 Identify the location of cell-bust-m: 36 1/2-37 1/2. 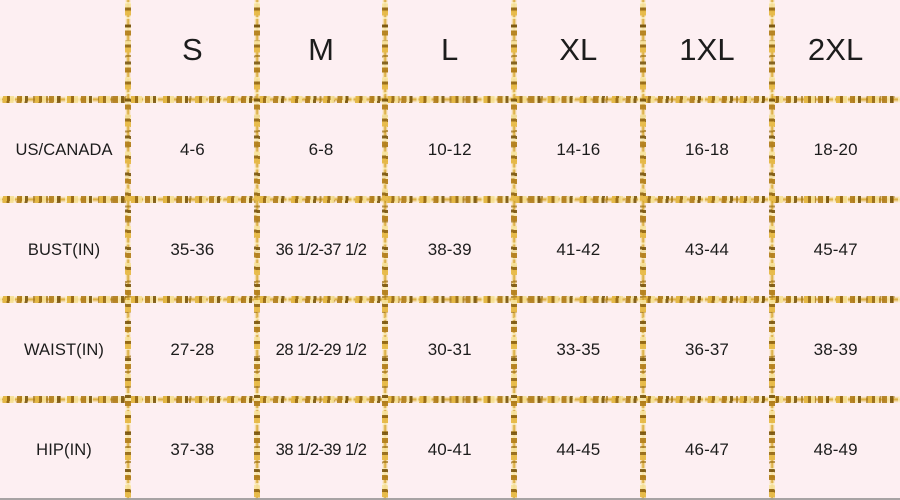
(321, 250).